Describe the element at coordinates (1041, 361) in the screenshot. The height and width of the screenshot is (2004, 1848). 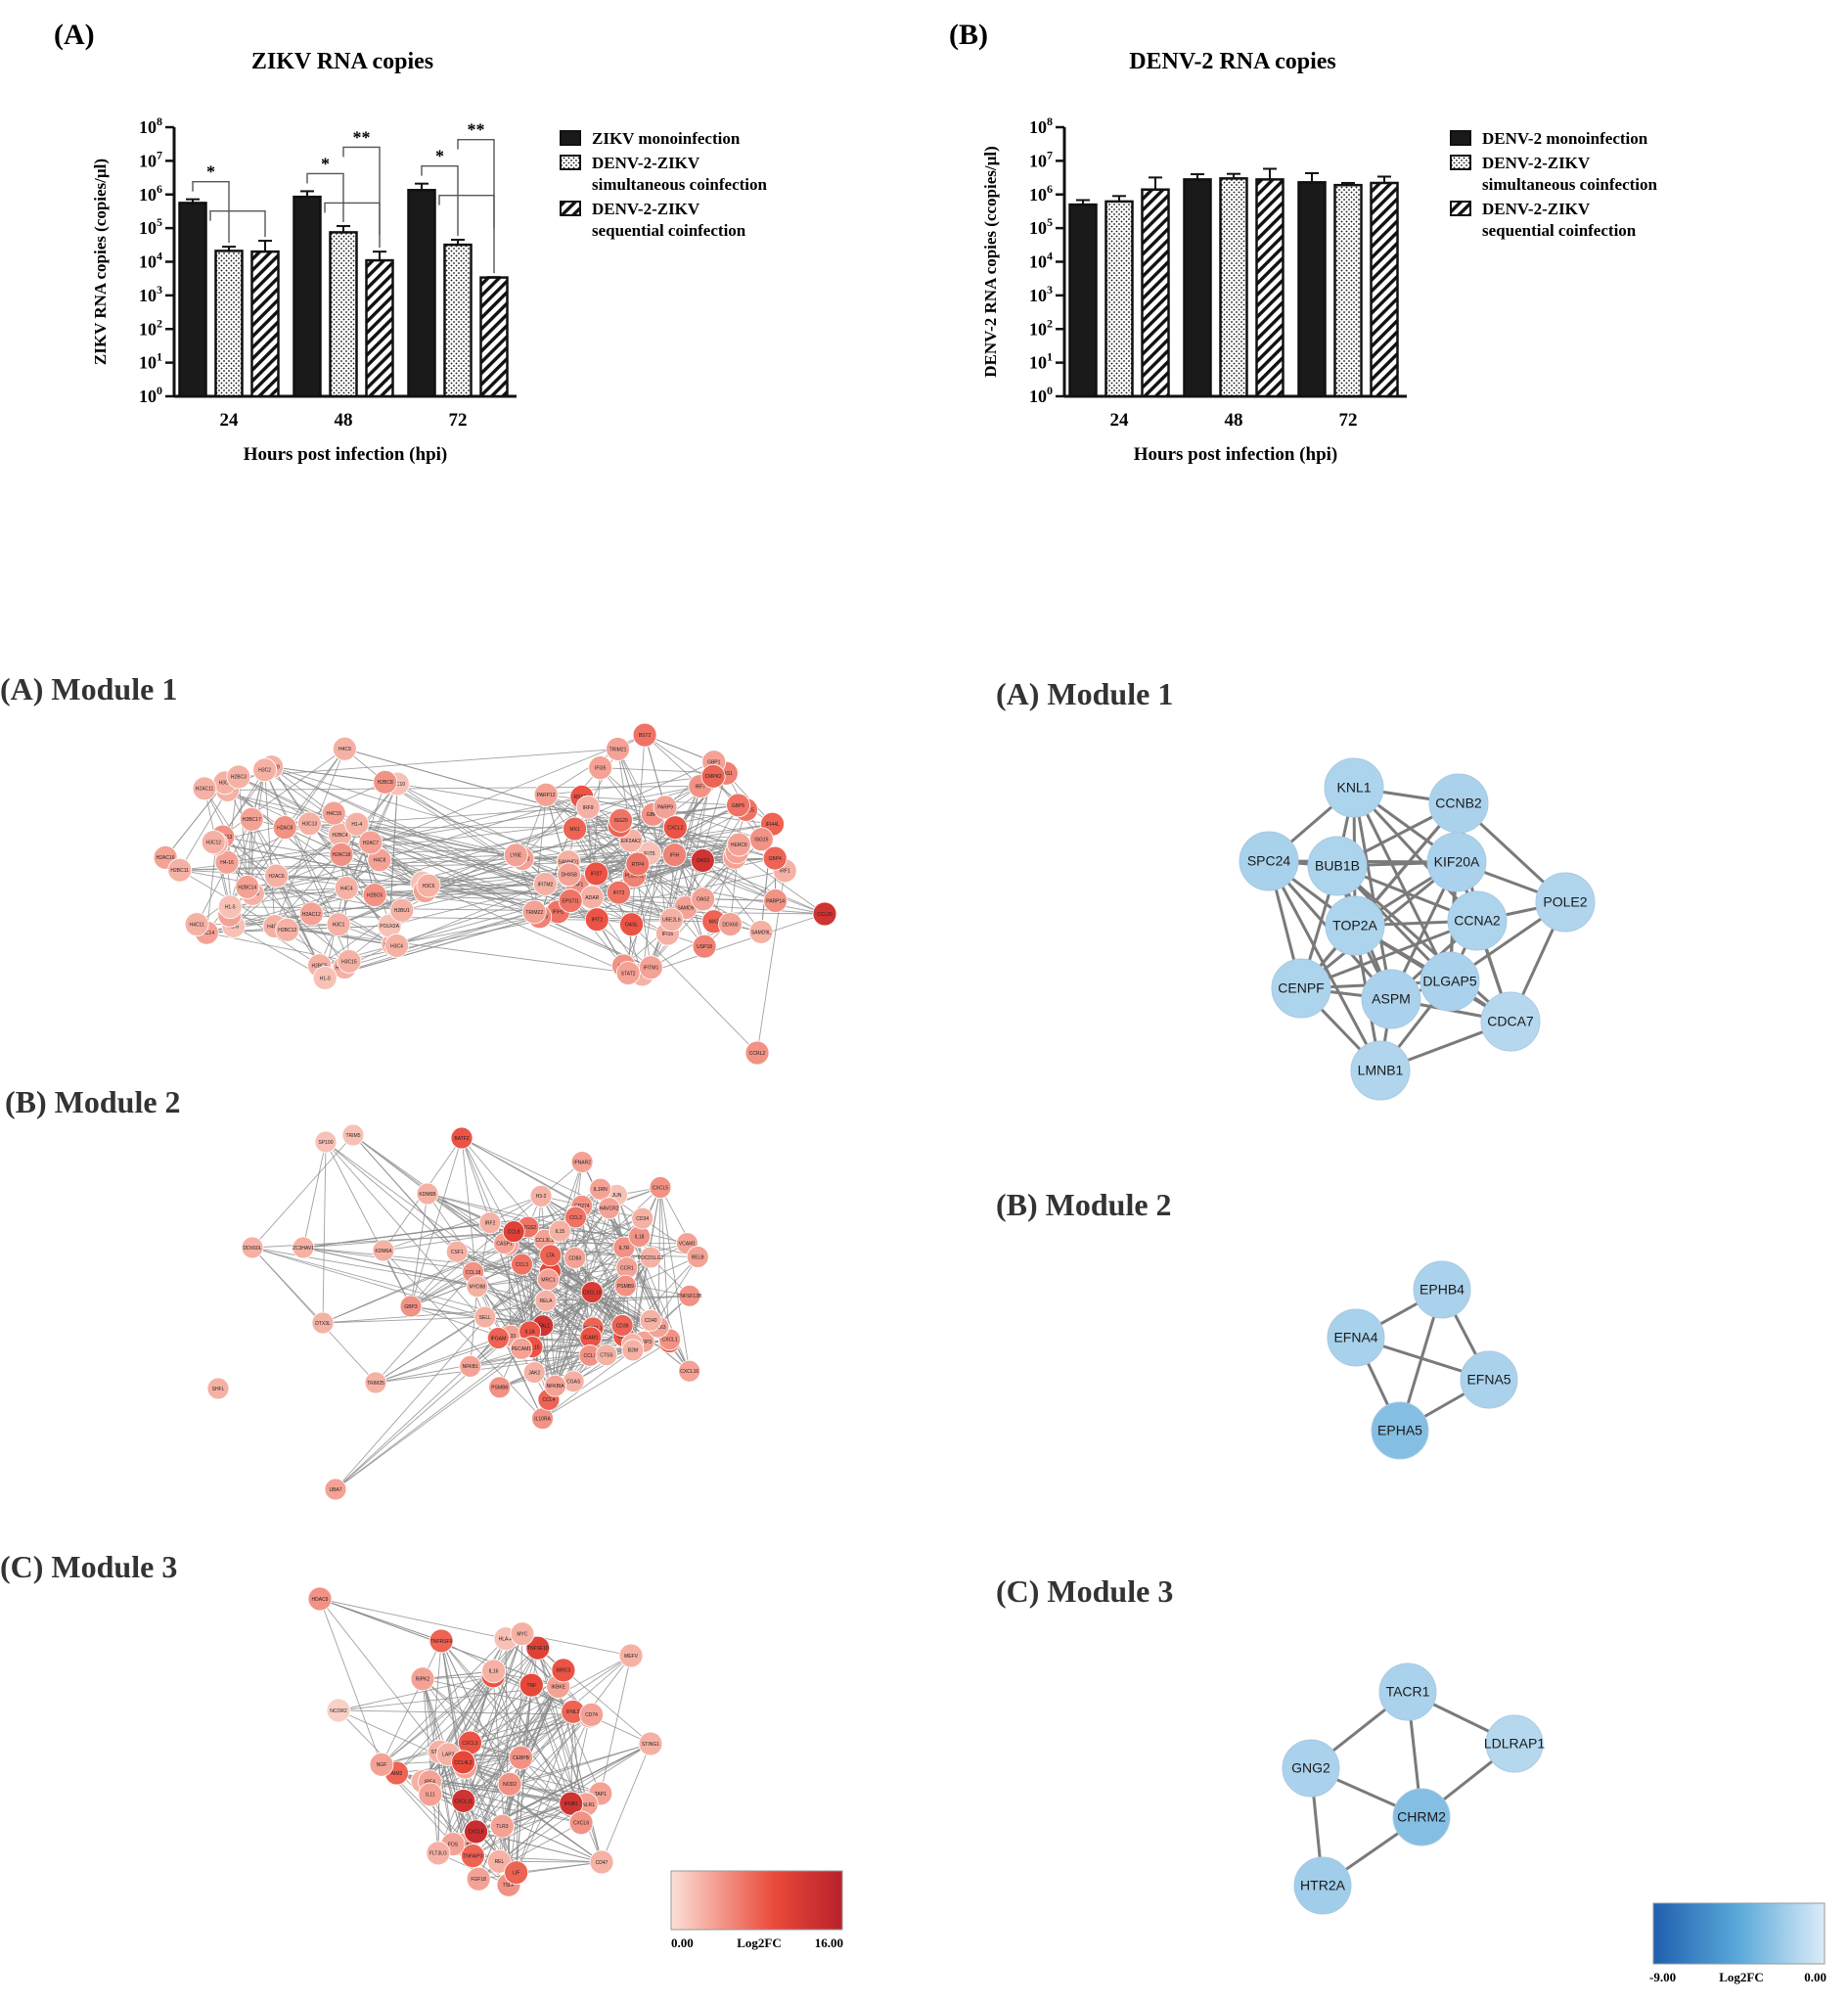
I see `y-tick-label: 10¹` at that location.